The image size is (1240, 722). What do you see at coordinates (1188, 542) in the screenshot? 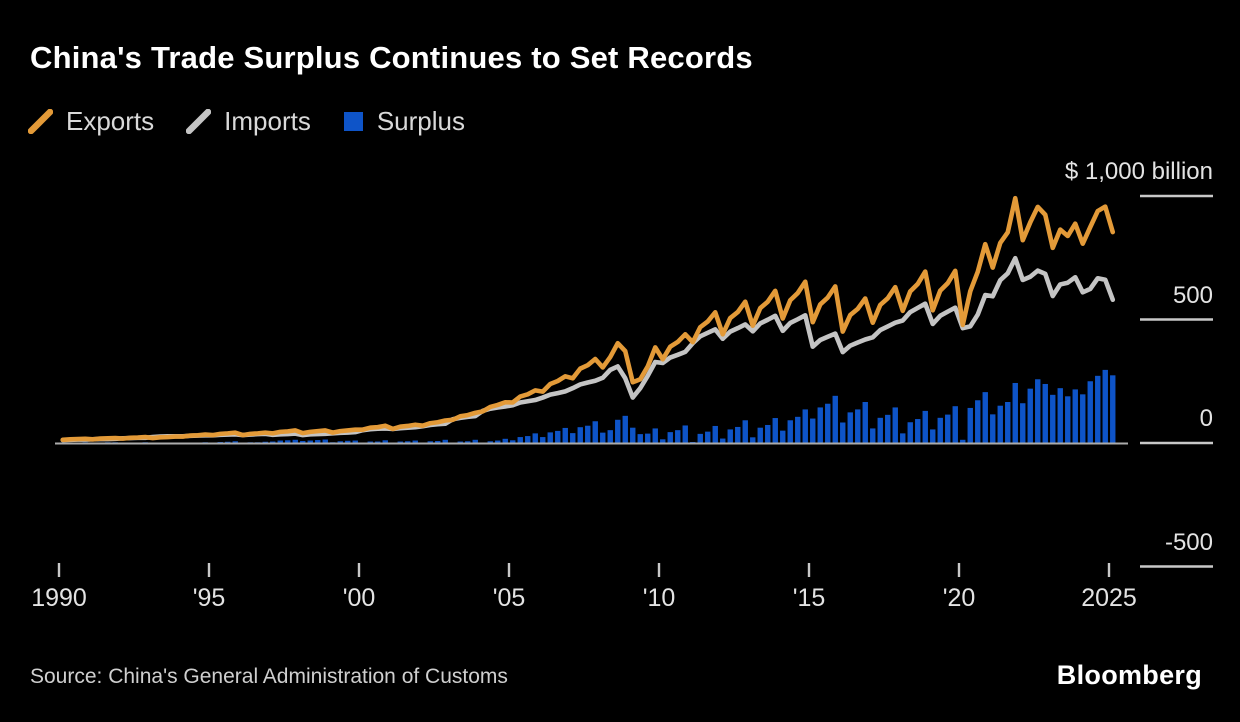
I see `value-axis-label: -500` at bounding box center [1188, 542].